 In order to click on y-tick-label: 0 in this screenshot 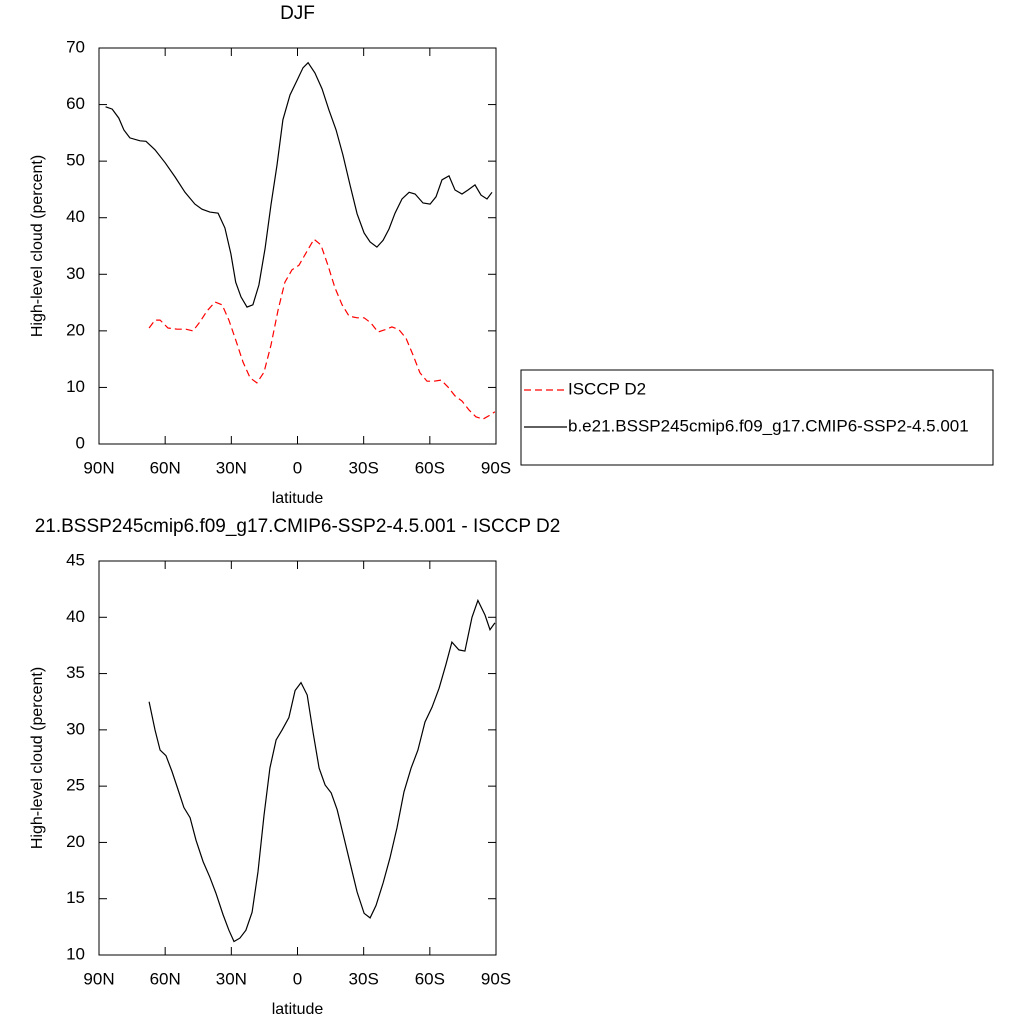, I will do `click(80, 442)`.